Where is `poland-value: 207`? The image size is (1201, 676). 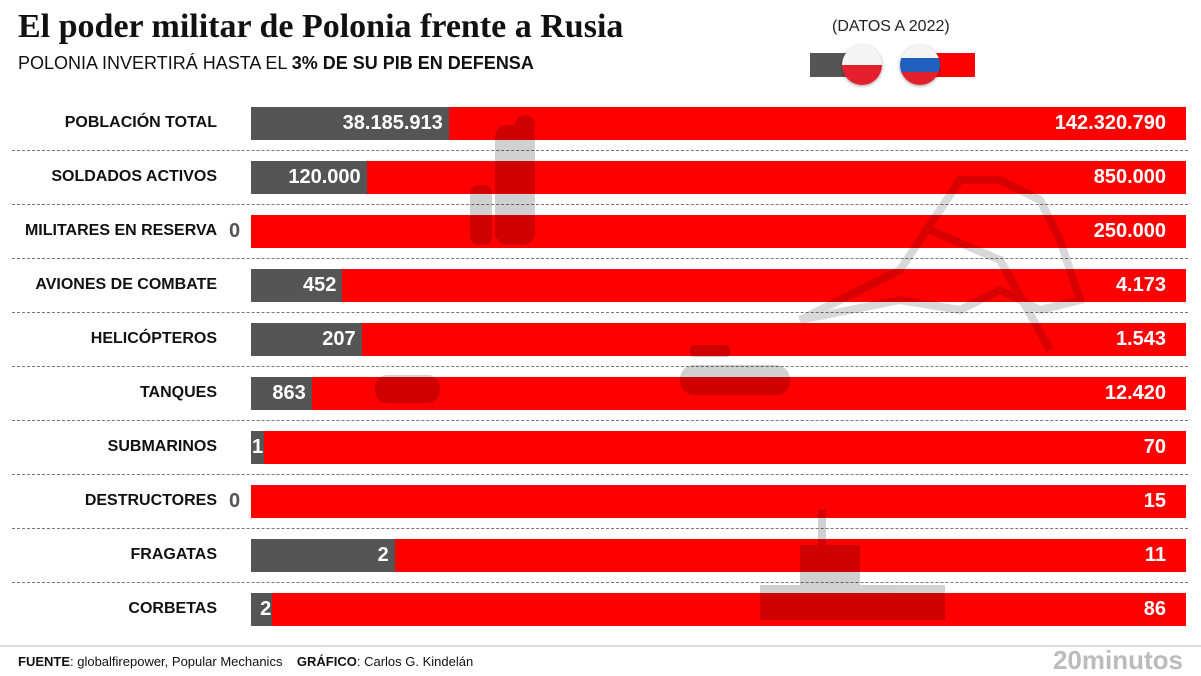 poland-value: 207 is located at coordinates (339, 339).